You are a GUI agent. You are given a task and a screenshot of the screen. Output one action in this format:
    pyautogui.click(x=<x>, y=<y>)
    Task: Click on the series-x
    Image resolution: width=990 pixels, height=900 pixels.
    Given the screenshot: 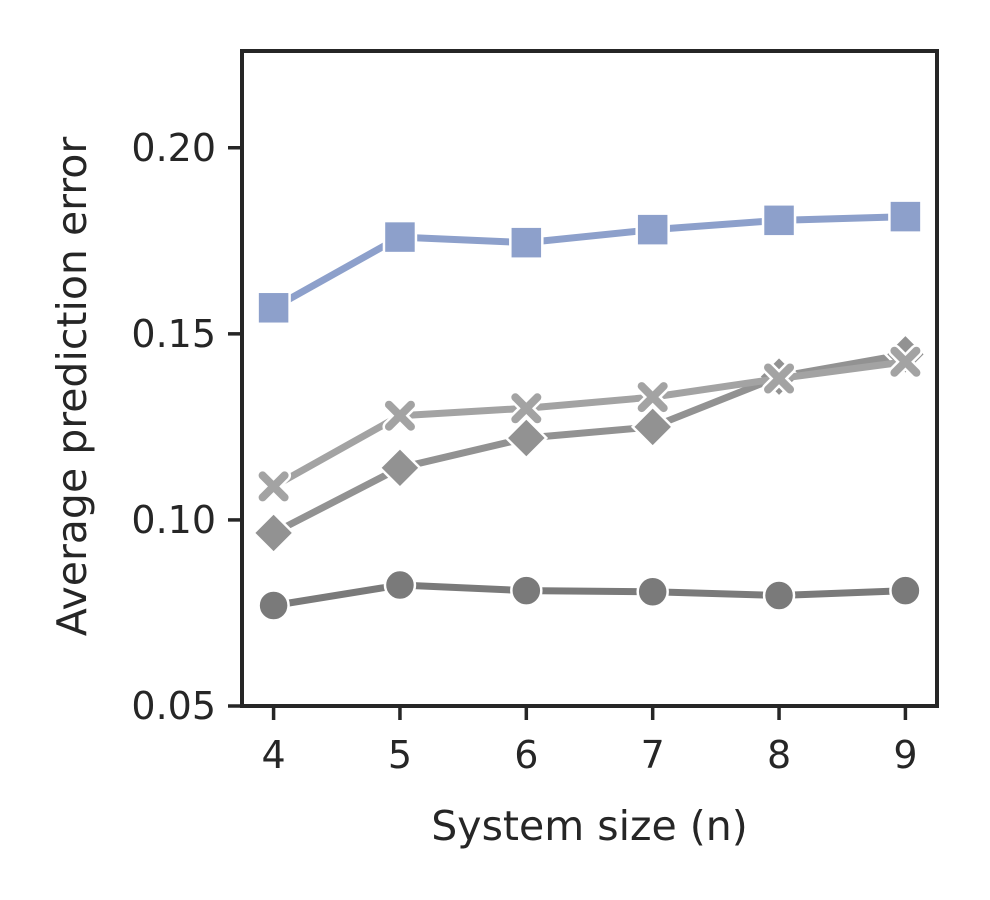 What is the action you would take?
    pyautogui.click(x=589, y=424)
    